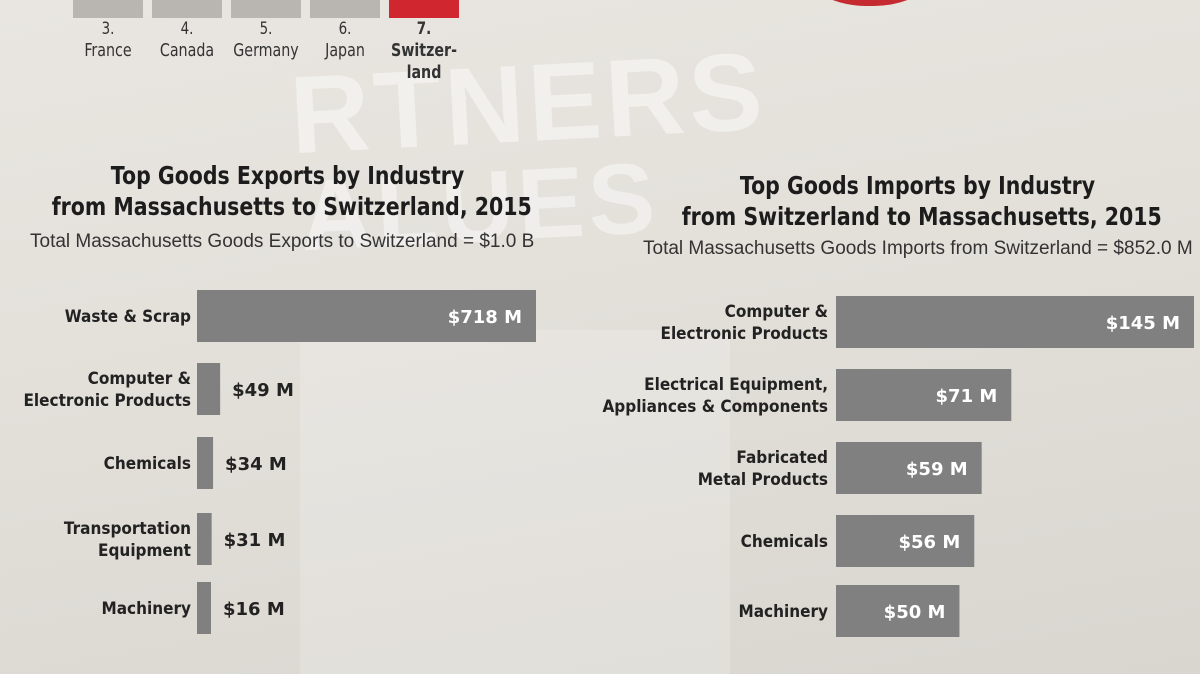 The width and height of the screenshot is (1200, 674). What do you see at coordinates (715, 406) in the screenshot?
I see `imports-category-label: Appliances & Components` at bounding box center [715, 406].